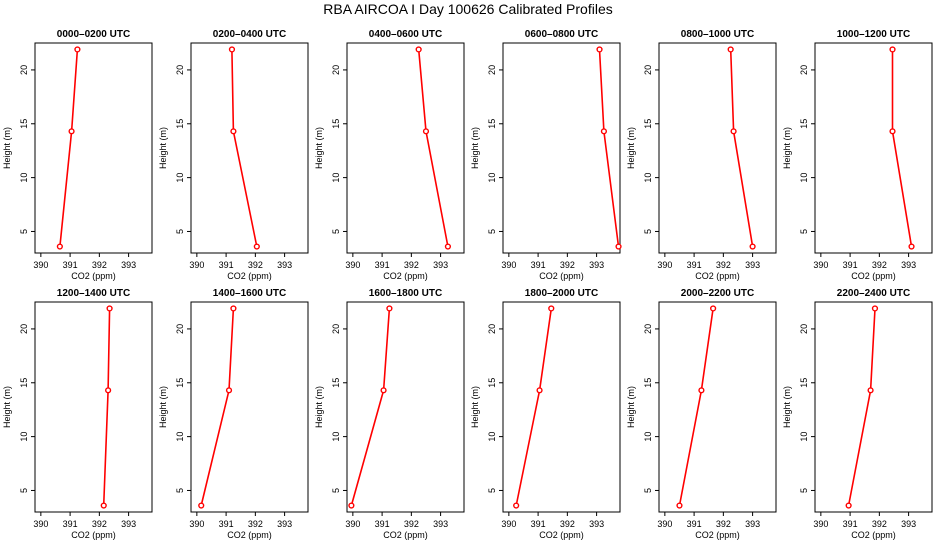 This screenshot has height=540, width=936. I want to click on chart-title: 1600–1800 UTC, so click(405, 293).